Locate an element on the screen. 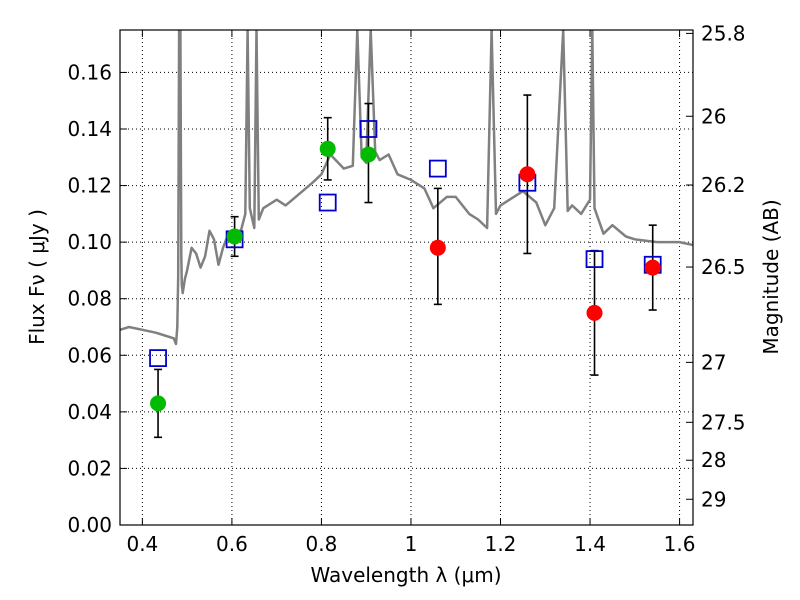 The height and width of the screenshot is (600, 800). y-tick-label: 0.16 is located at coordinates (89, 72).